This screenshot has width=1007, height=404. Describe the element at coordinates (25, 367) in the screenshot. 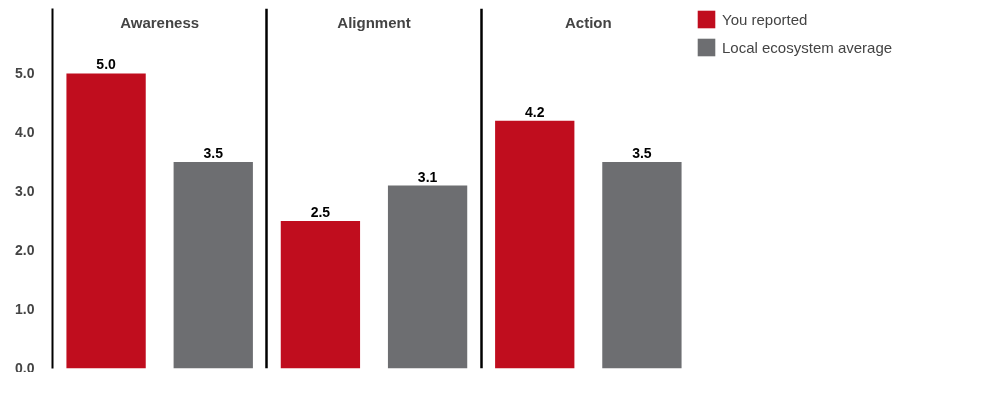

I see `y-tick-label: 0.0` at that location.